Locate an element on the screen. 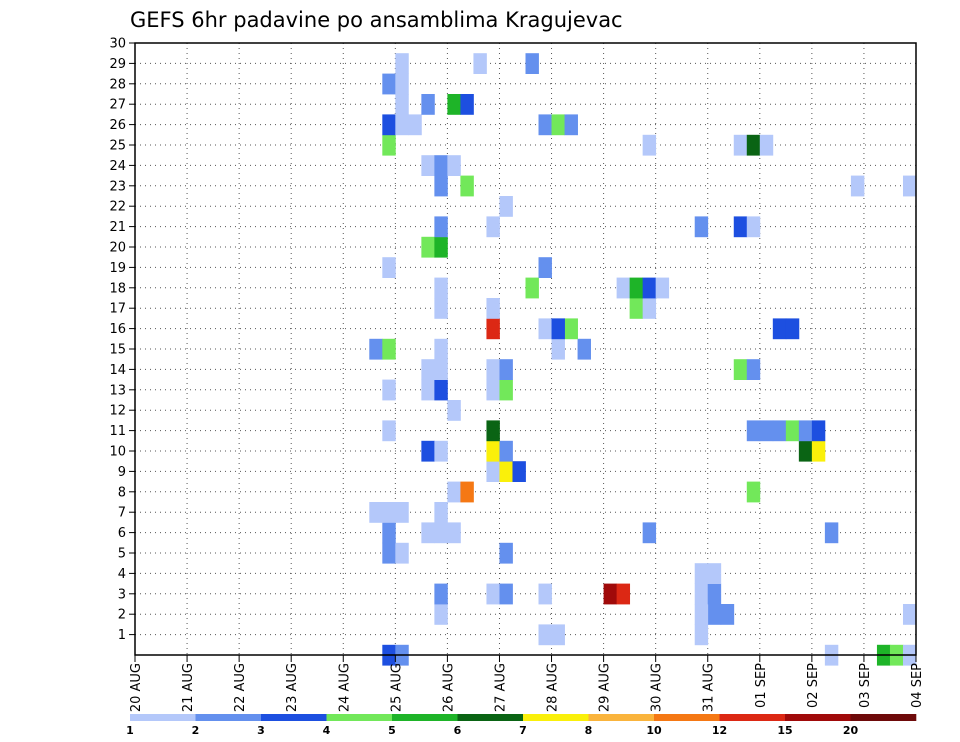 The image size is (960, 742). y-tick-label: 12 is located at coordinates (117, 411).